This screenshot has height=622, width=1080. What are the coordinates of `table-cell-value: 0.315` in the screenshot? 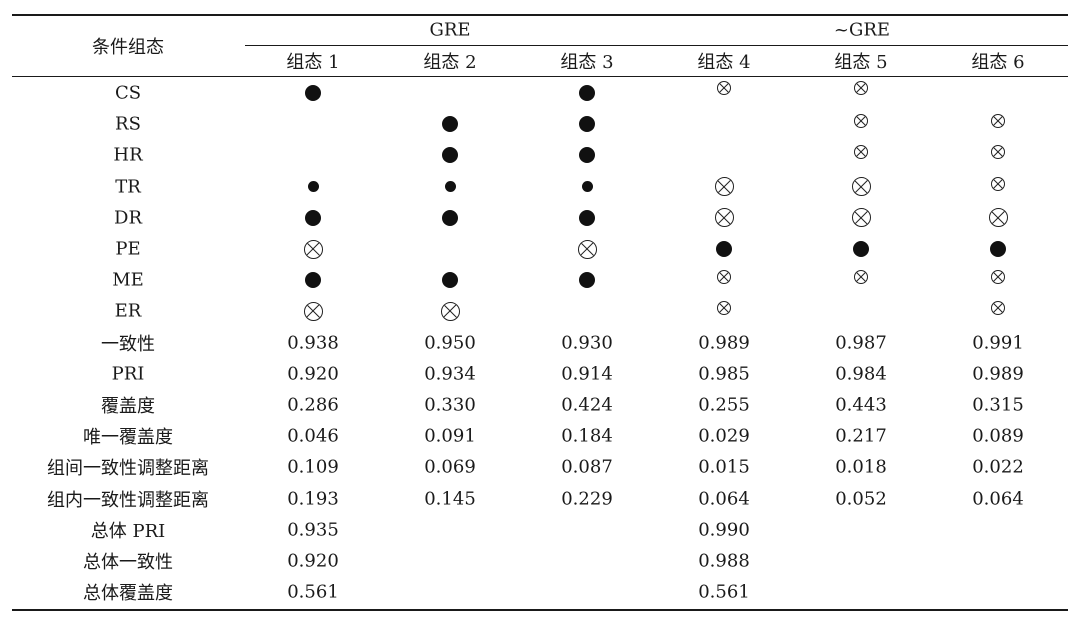 It's located at (998, 405).